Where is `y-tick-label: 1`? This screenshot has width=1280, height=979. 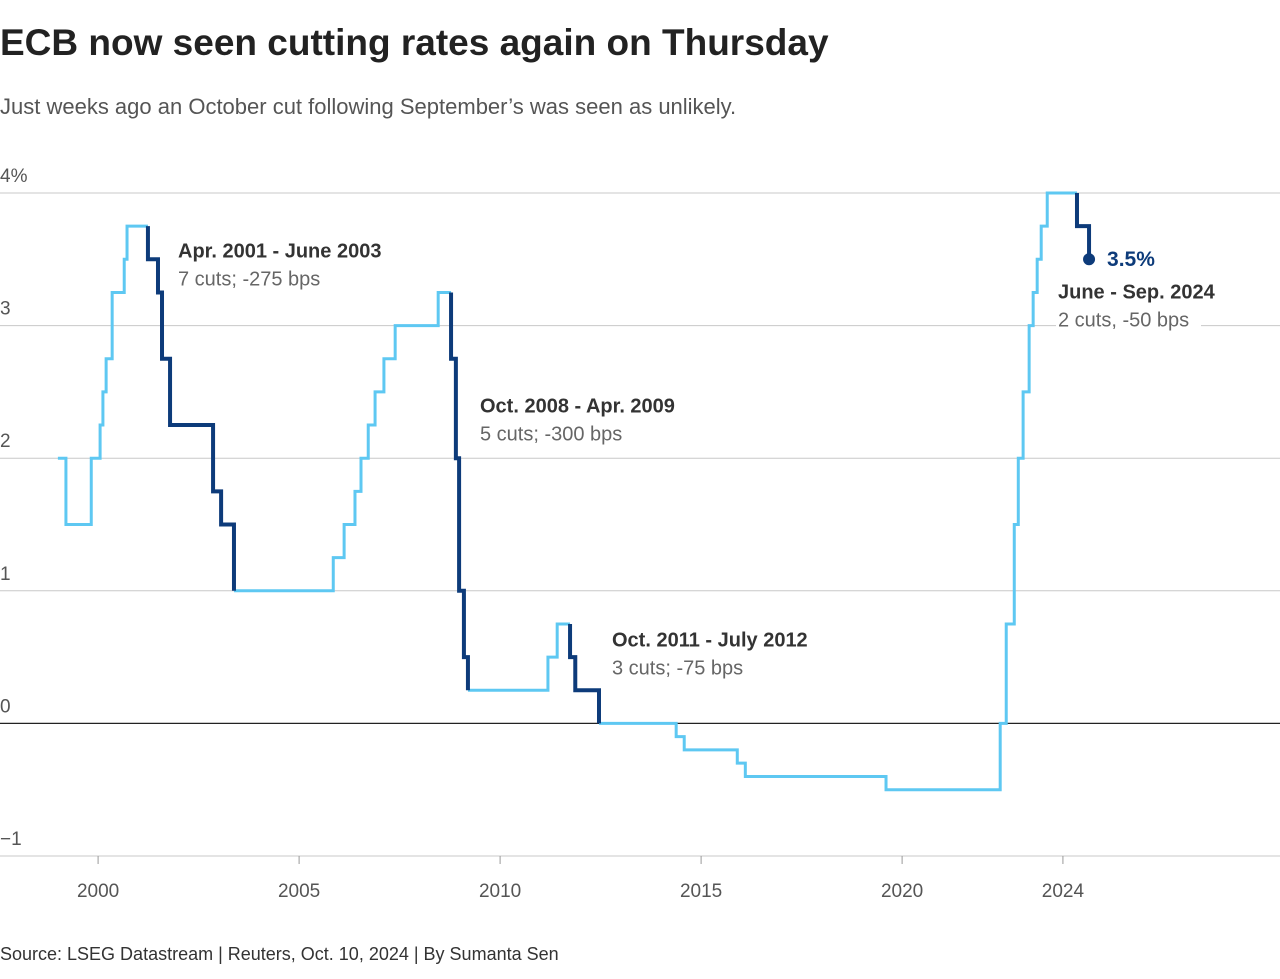 y-tick-label: 1 is located at coordinates (5, 574).